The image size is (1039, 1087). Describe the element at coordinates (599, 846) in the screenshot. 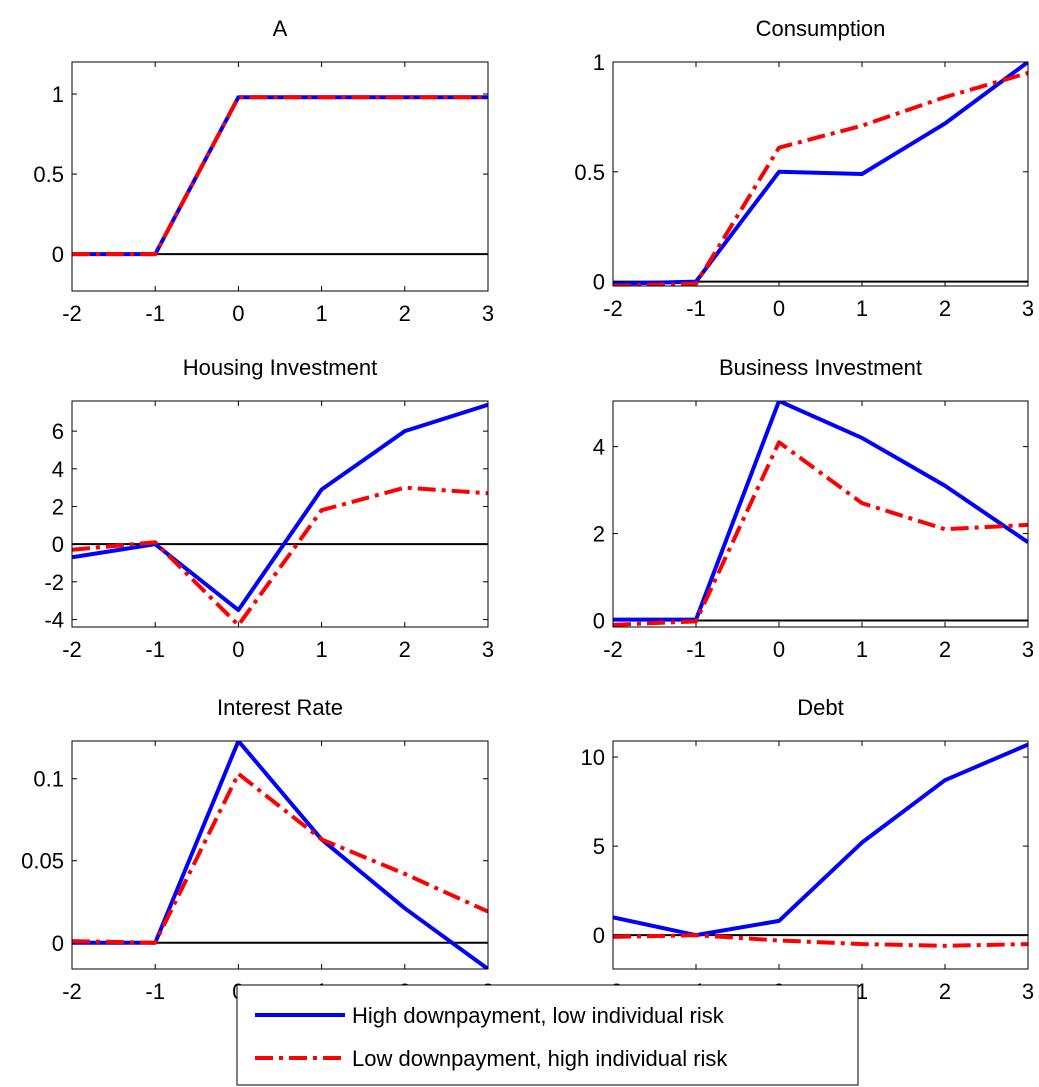

I see `y-tick-label: 5` at that location.